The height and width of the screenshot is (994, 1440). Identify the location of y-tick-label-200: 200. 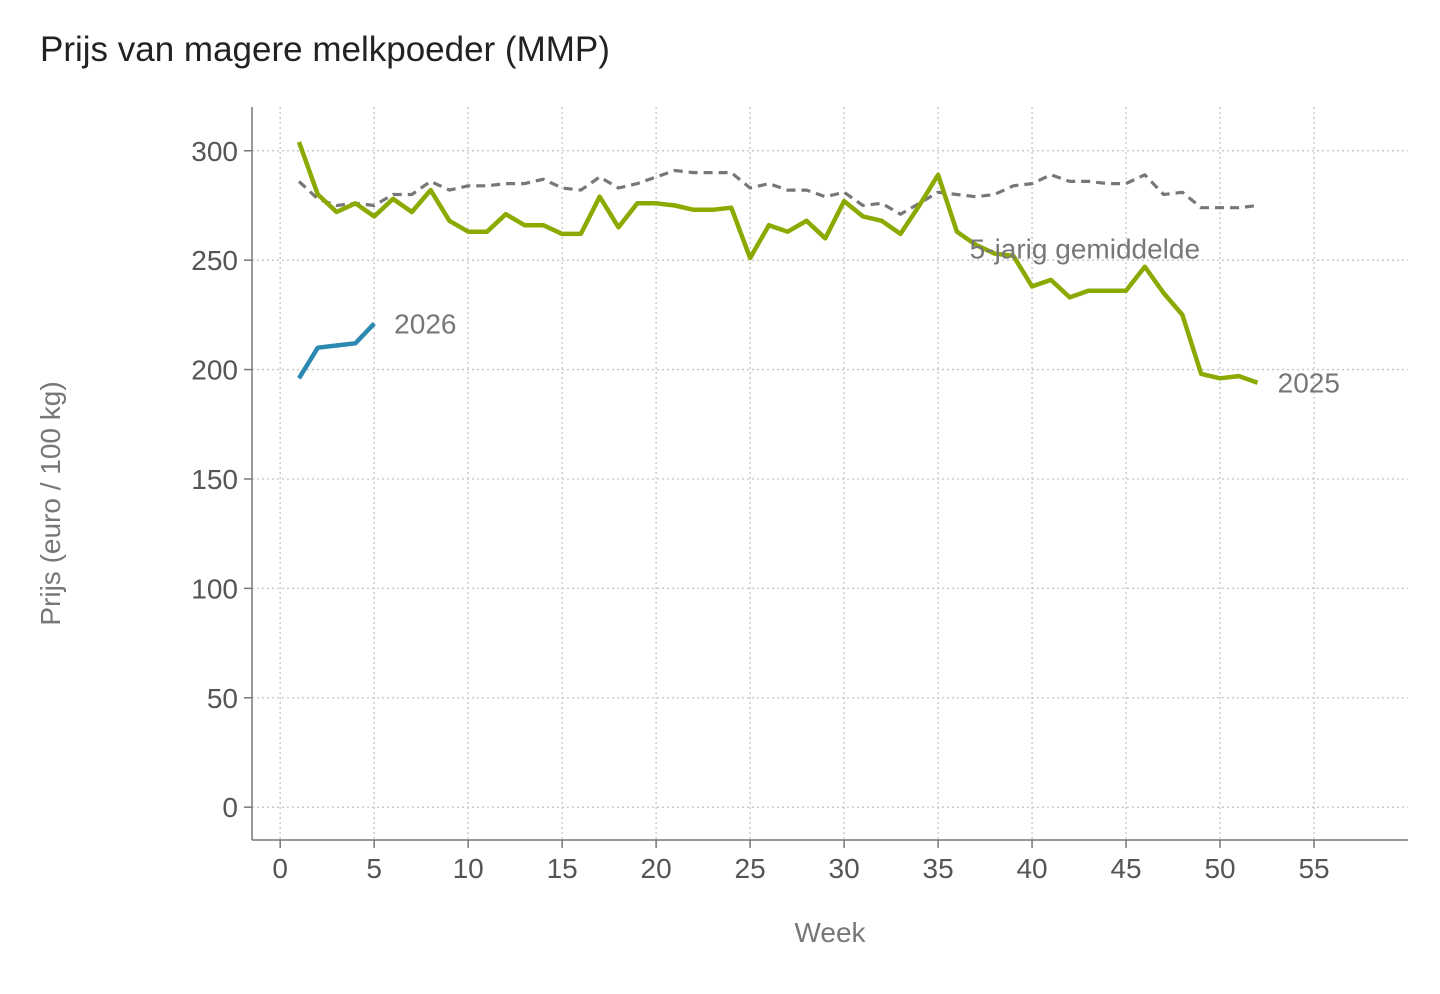
(214, 370).